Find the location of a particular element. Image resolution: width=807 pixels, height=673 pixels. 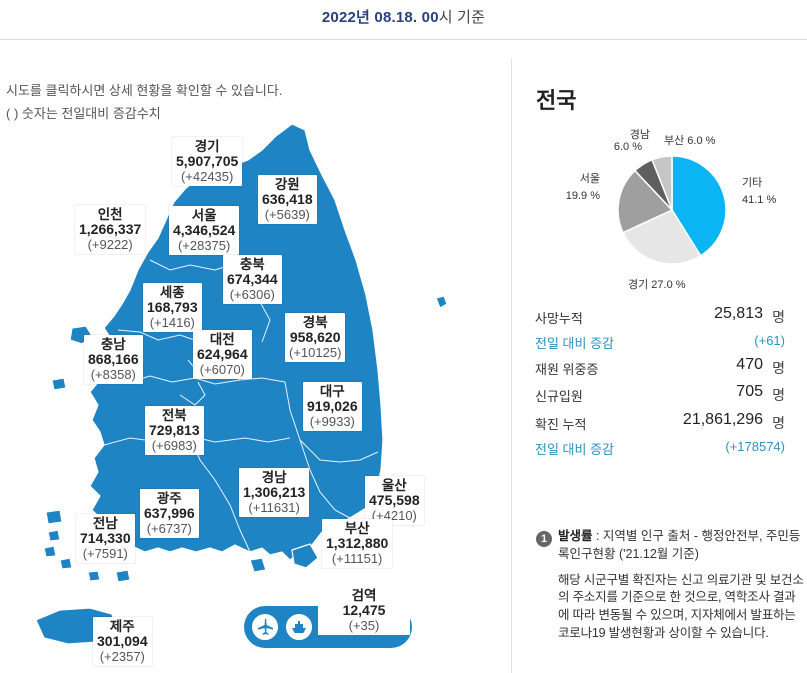

map-ulleung is located at coordinates (441, 302).